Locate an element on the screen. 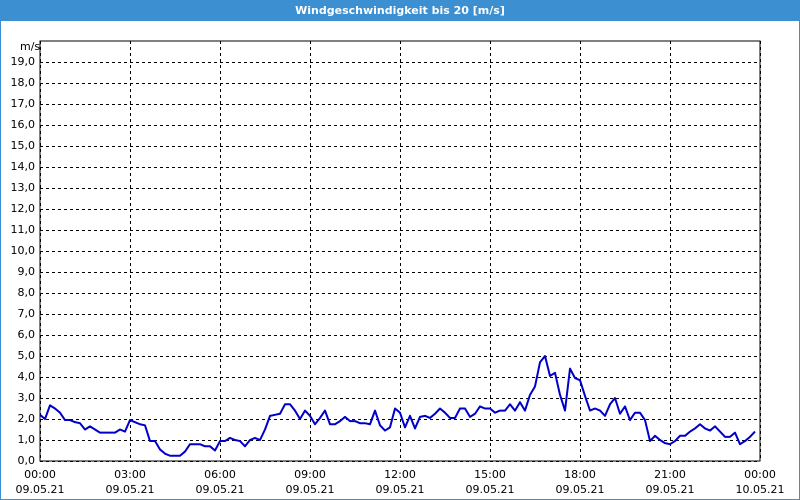  x-tick-label: 06:00 is located at coordinates (220, 474).